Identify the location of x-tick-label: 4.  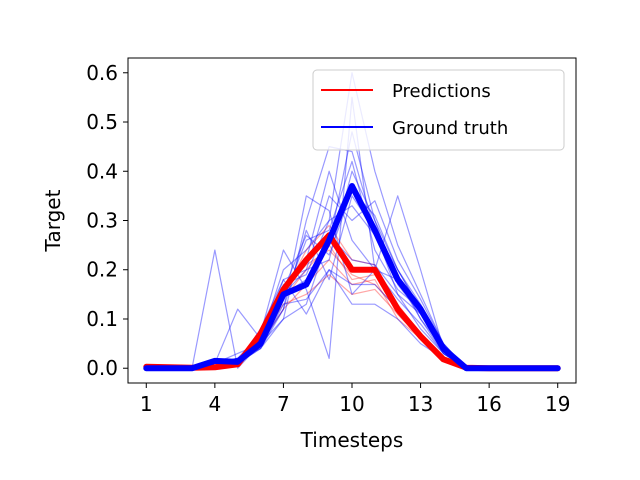
(214, 404).